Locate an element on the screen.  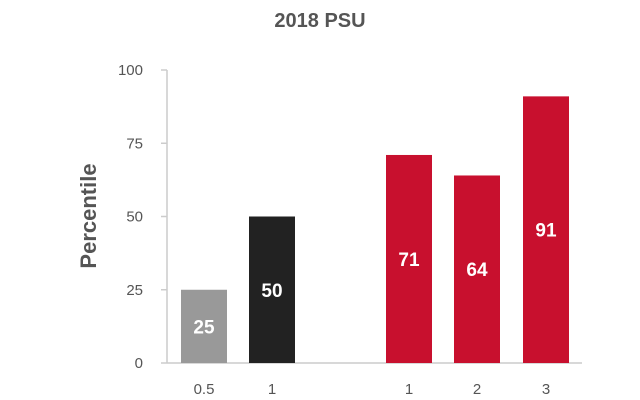
y-tick-label: 75 is located at coordinates (134, 143).